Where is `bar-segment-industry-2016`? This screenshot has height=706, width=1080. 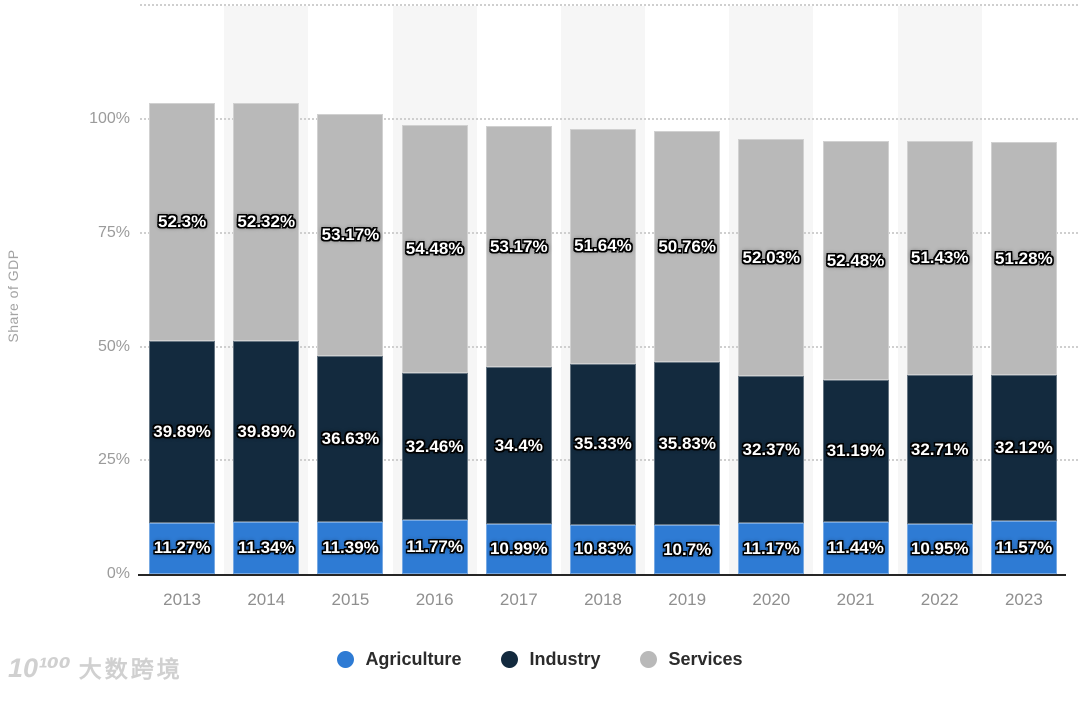
bar-segment-industry-2016 is located at coordinates (434, 446).